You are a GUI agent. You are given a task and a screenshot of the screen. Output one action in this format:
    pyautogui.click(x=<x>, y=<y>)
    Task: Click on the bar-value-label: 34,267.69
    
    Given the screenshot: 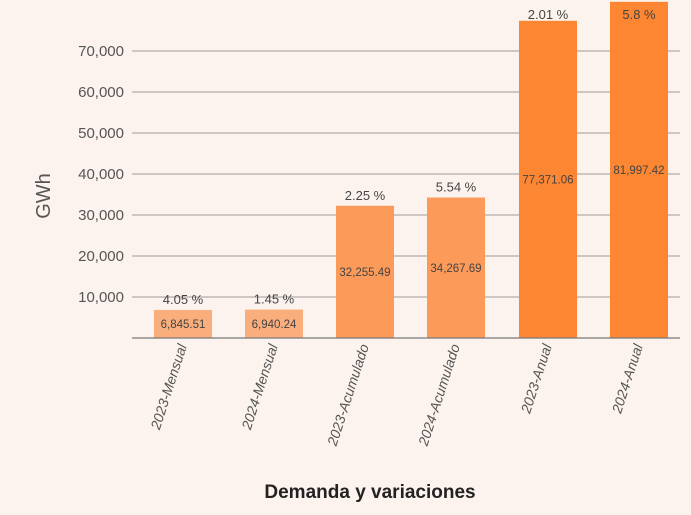 What is the action you would take?
    pyautogui.click(x=455, y=269)
    